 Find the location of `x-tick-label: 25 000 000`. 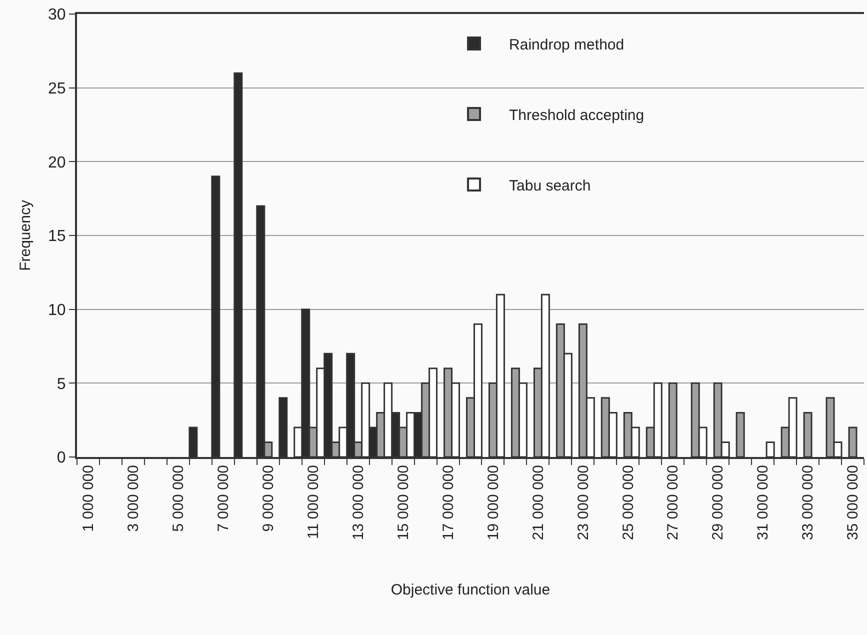

x-tick-label: 25 000 000 is located at coordinates (628, 502).